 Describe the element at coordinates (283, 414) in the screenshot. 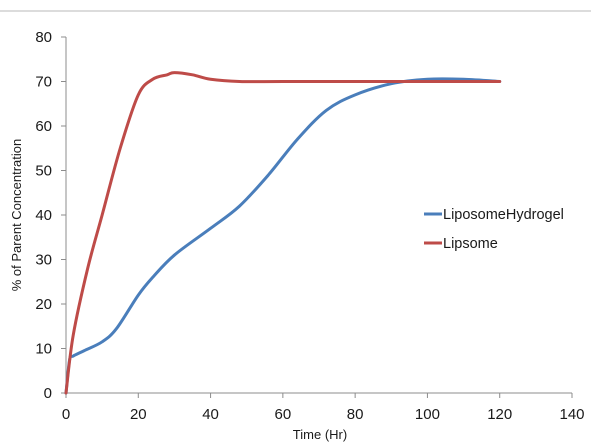

I see `x-tick-label: 60` at that location.